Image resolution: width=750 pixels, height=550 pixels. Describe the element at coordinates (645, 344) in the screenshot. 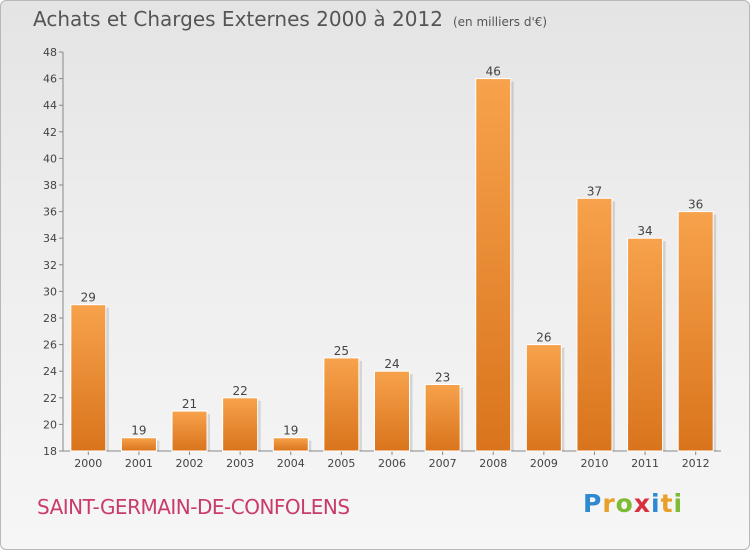

I see `bar-2011` at that location.